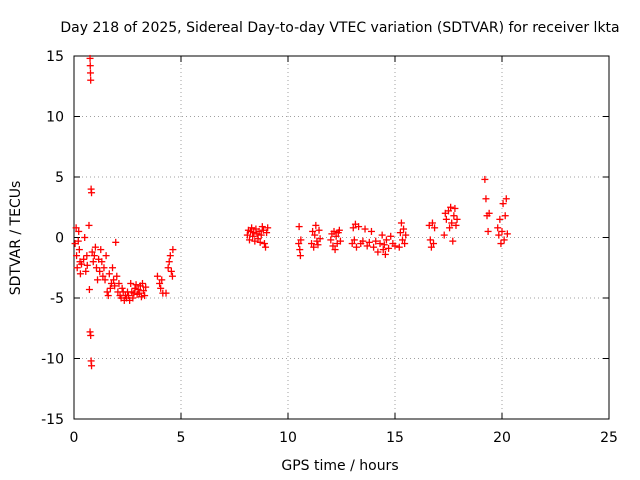  Describe the element at coordinates (52, 360) in the screenshot. I see `y-tick-label: -10` at that location.